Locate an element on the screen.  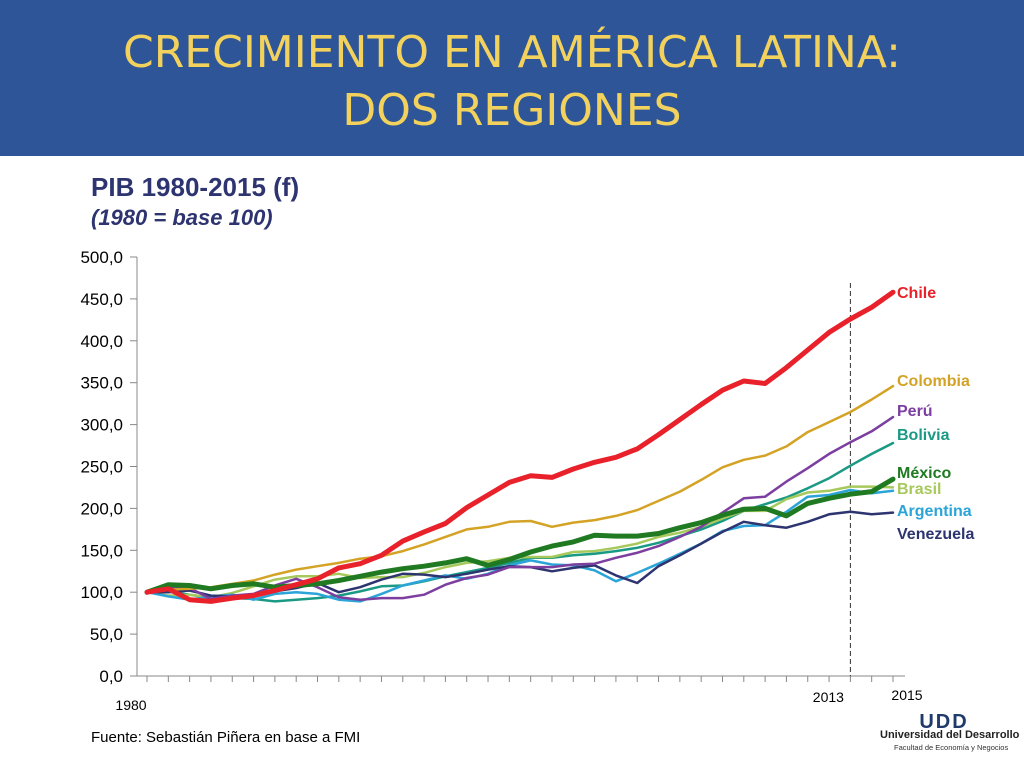
y-tick-label: 300,0 is located at coordinates (101, 425).